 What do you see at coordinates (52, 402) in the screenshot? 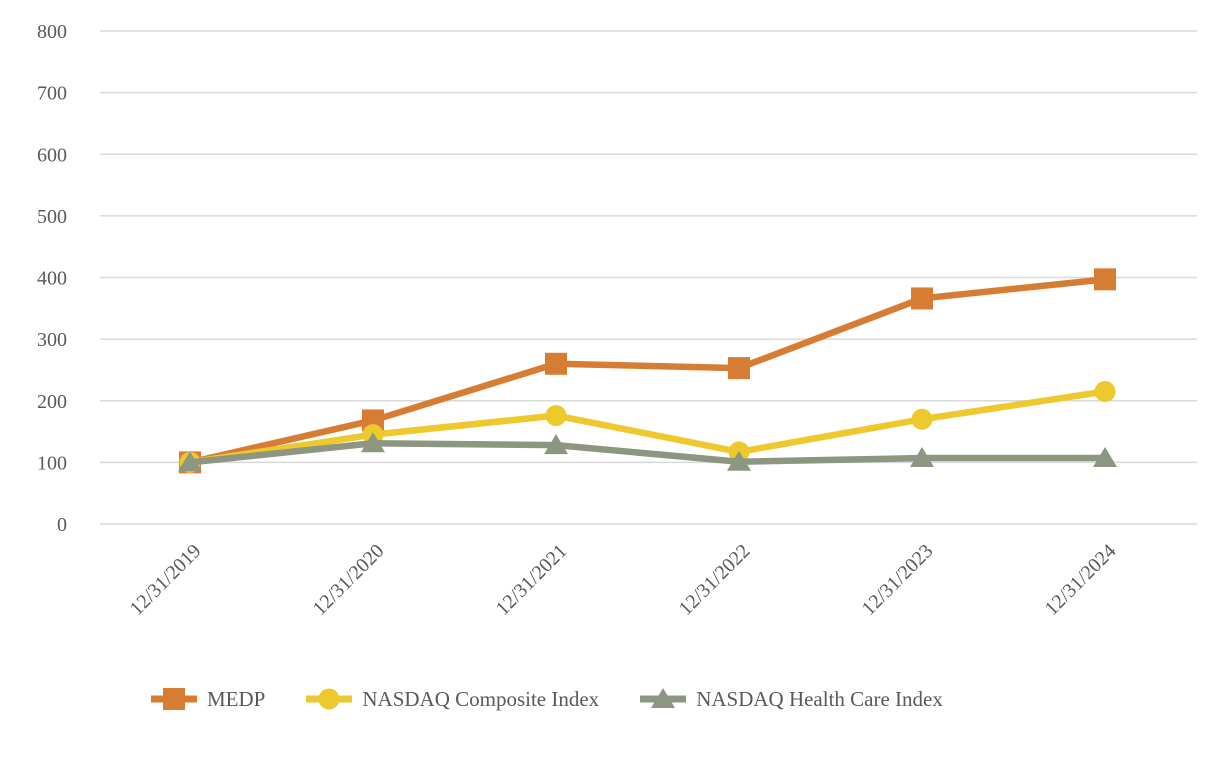
I see `y-tick-label: 200` at bounding box center [52, 402].